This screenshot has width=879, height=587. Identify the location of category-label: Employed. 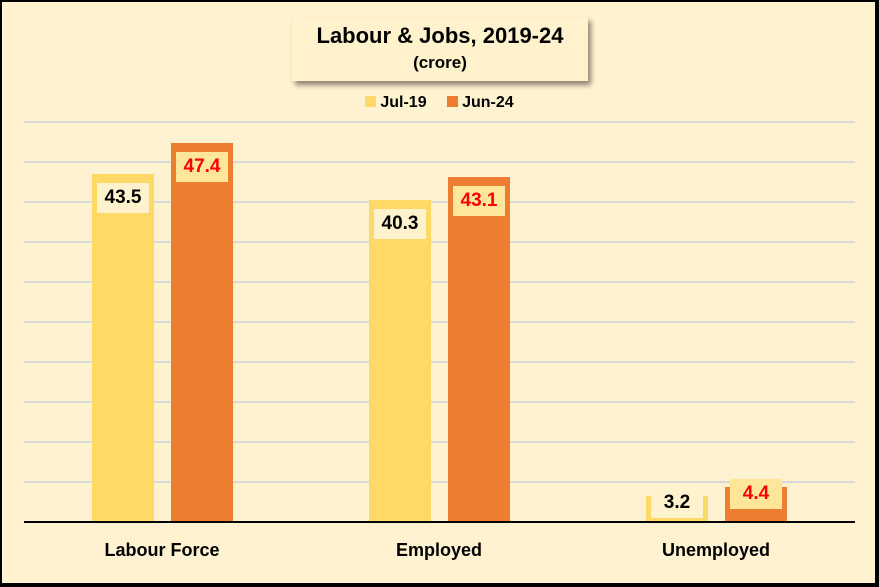
(439, 550).